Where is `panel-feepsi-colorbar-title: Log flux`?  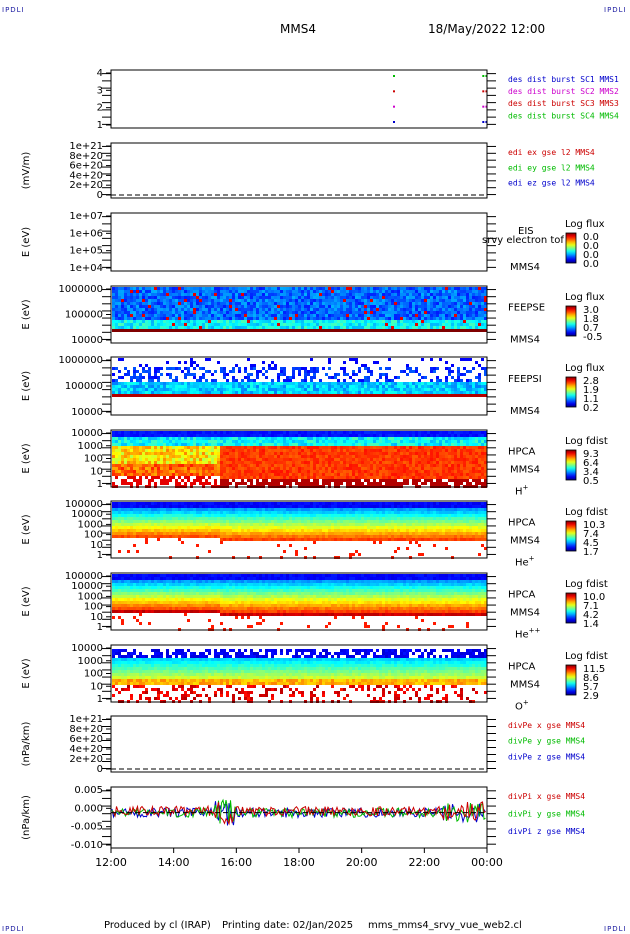
panel-feepsi-colorbar-title: Log flux is located at coordinates (585, 368).